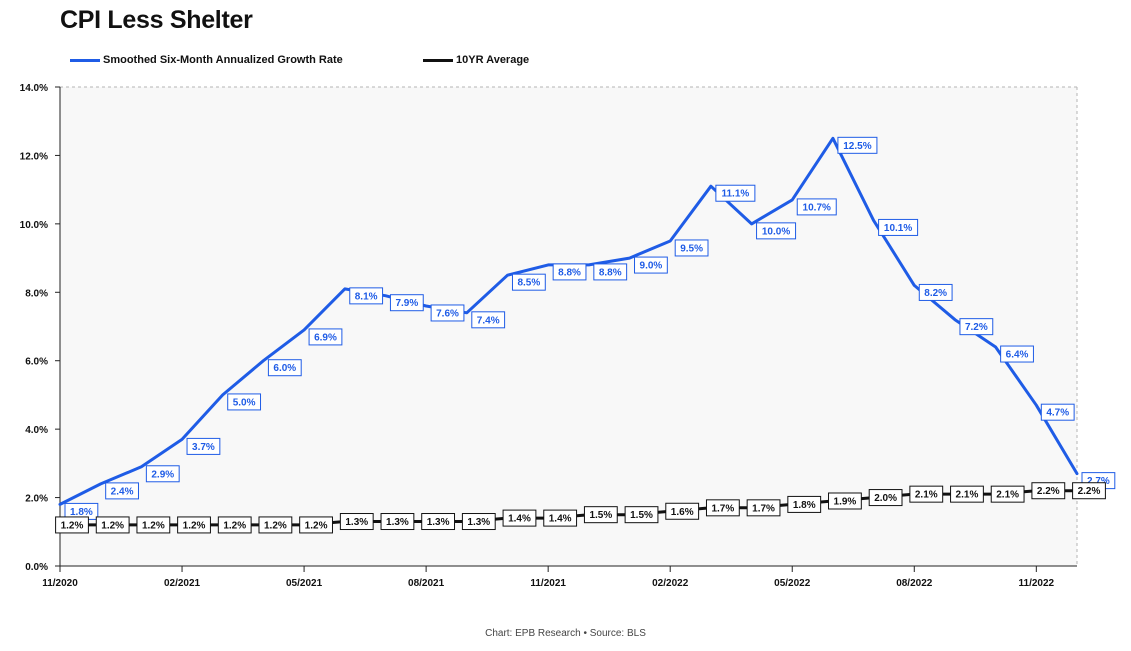 The image size is (1131, 651). What do you see at coordinates (36, 362) in the screenshot?
I see `y-tick-label: 6.0%` at bounding box center [36, 362].